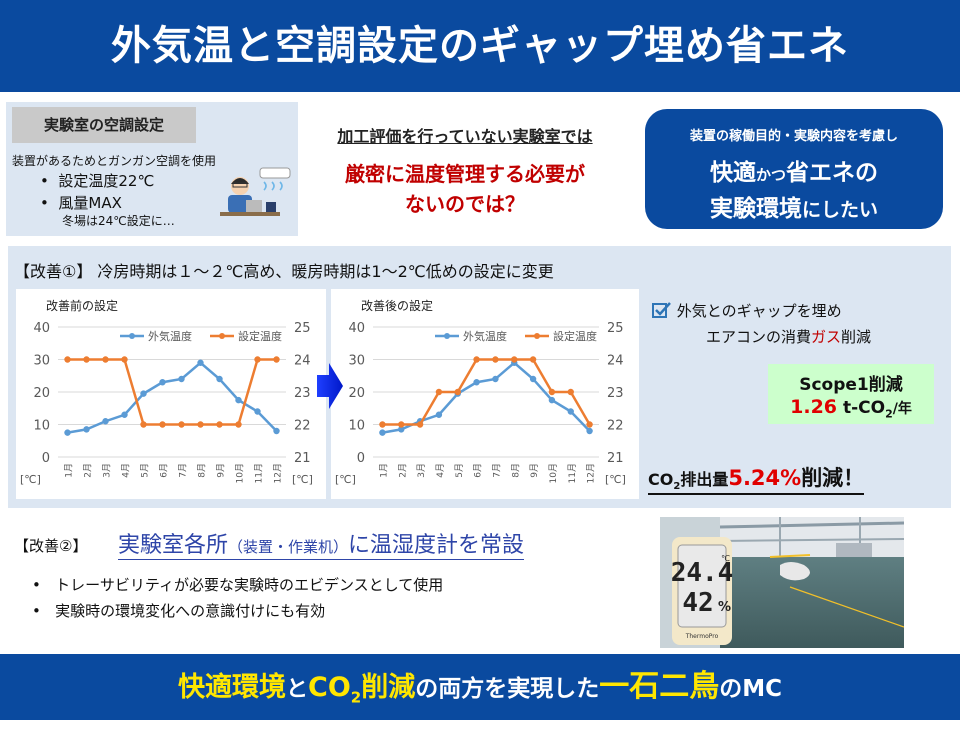  I want to click on goal-energy-saving: 省エネの, so click(832, 173).